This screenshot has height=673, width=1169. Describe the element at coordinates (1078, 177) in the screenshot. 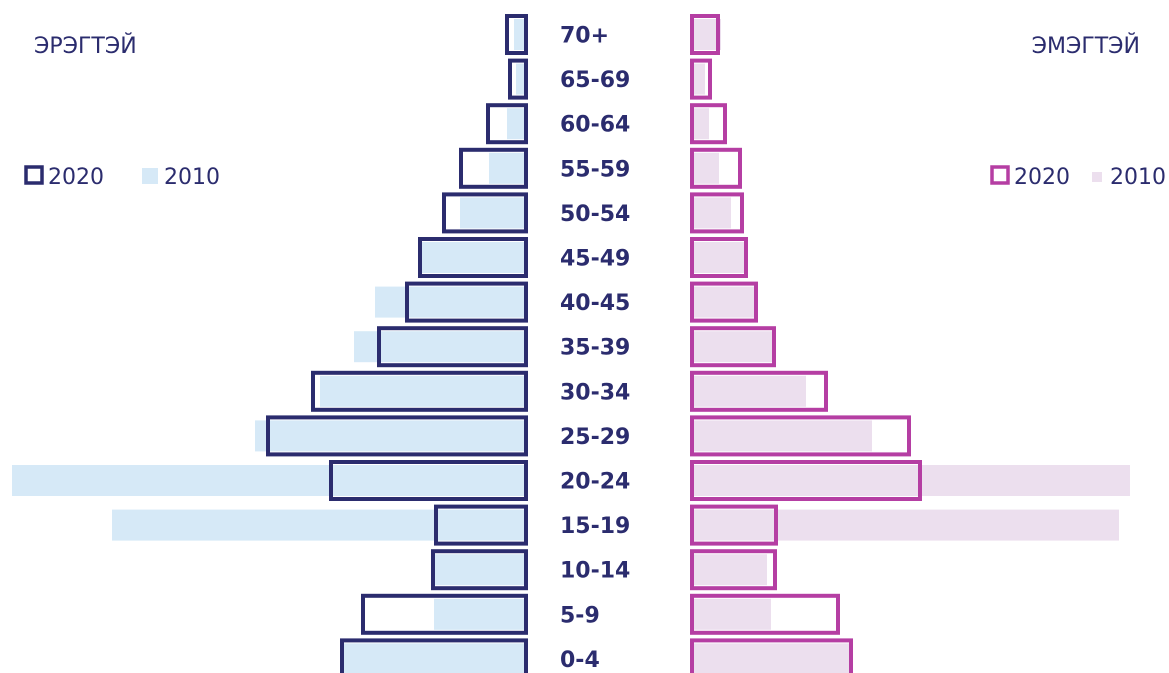

I see `female-legend: 2020 2010` at that location.